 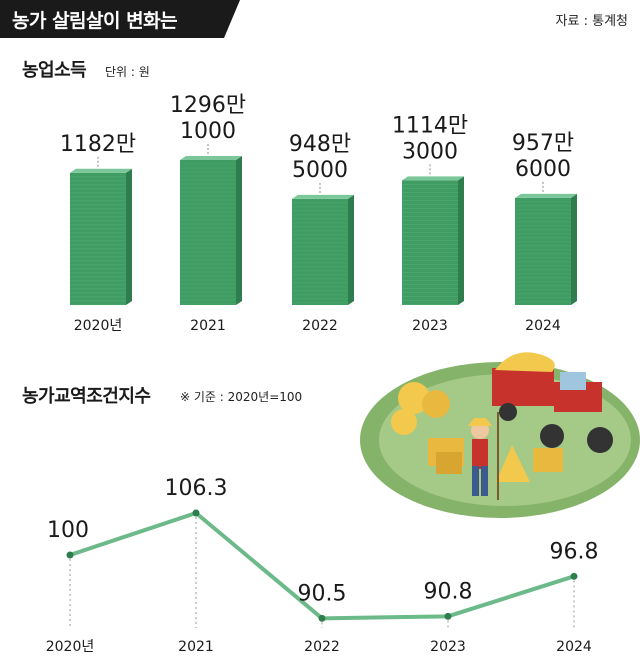 I want to click on index-value-label: 90.5, so click(x=322, y=593).